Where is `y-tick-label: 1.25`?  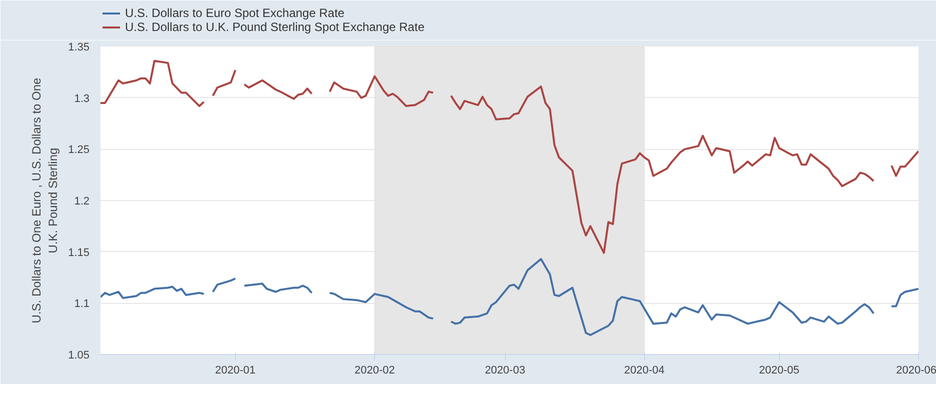 y-tick-label: 1.25 is located at coordinates (79, 150).